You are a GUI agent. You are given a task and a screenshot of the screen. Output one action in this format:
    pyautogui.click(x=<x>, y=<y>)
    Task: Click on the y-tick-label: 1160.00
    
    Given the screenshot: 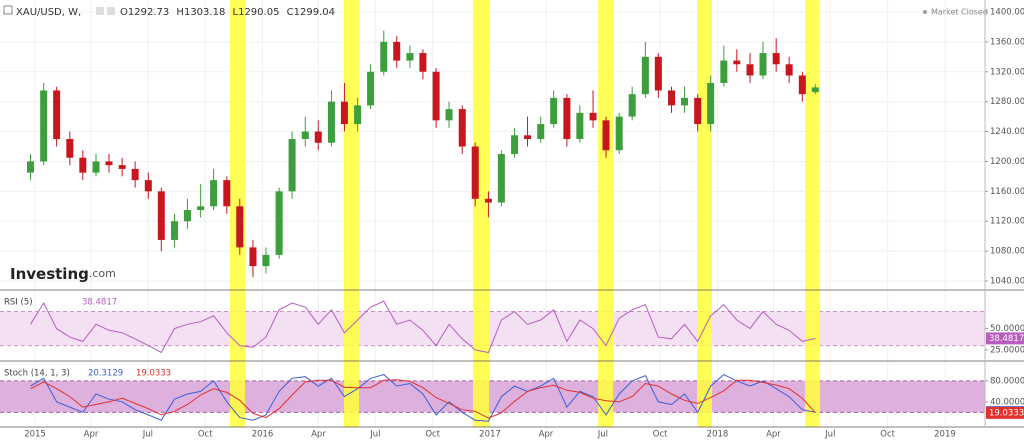 What is the action you would take?
    pyautogui.click(x=1007, y=192)
    